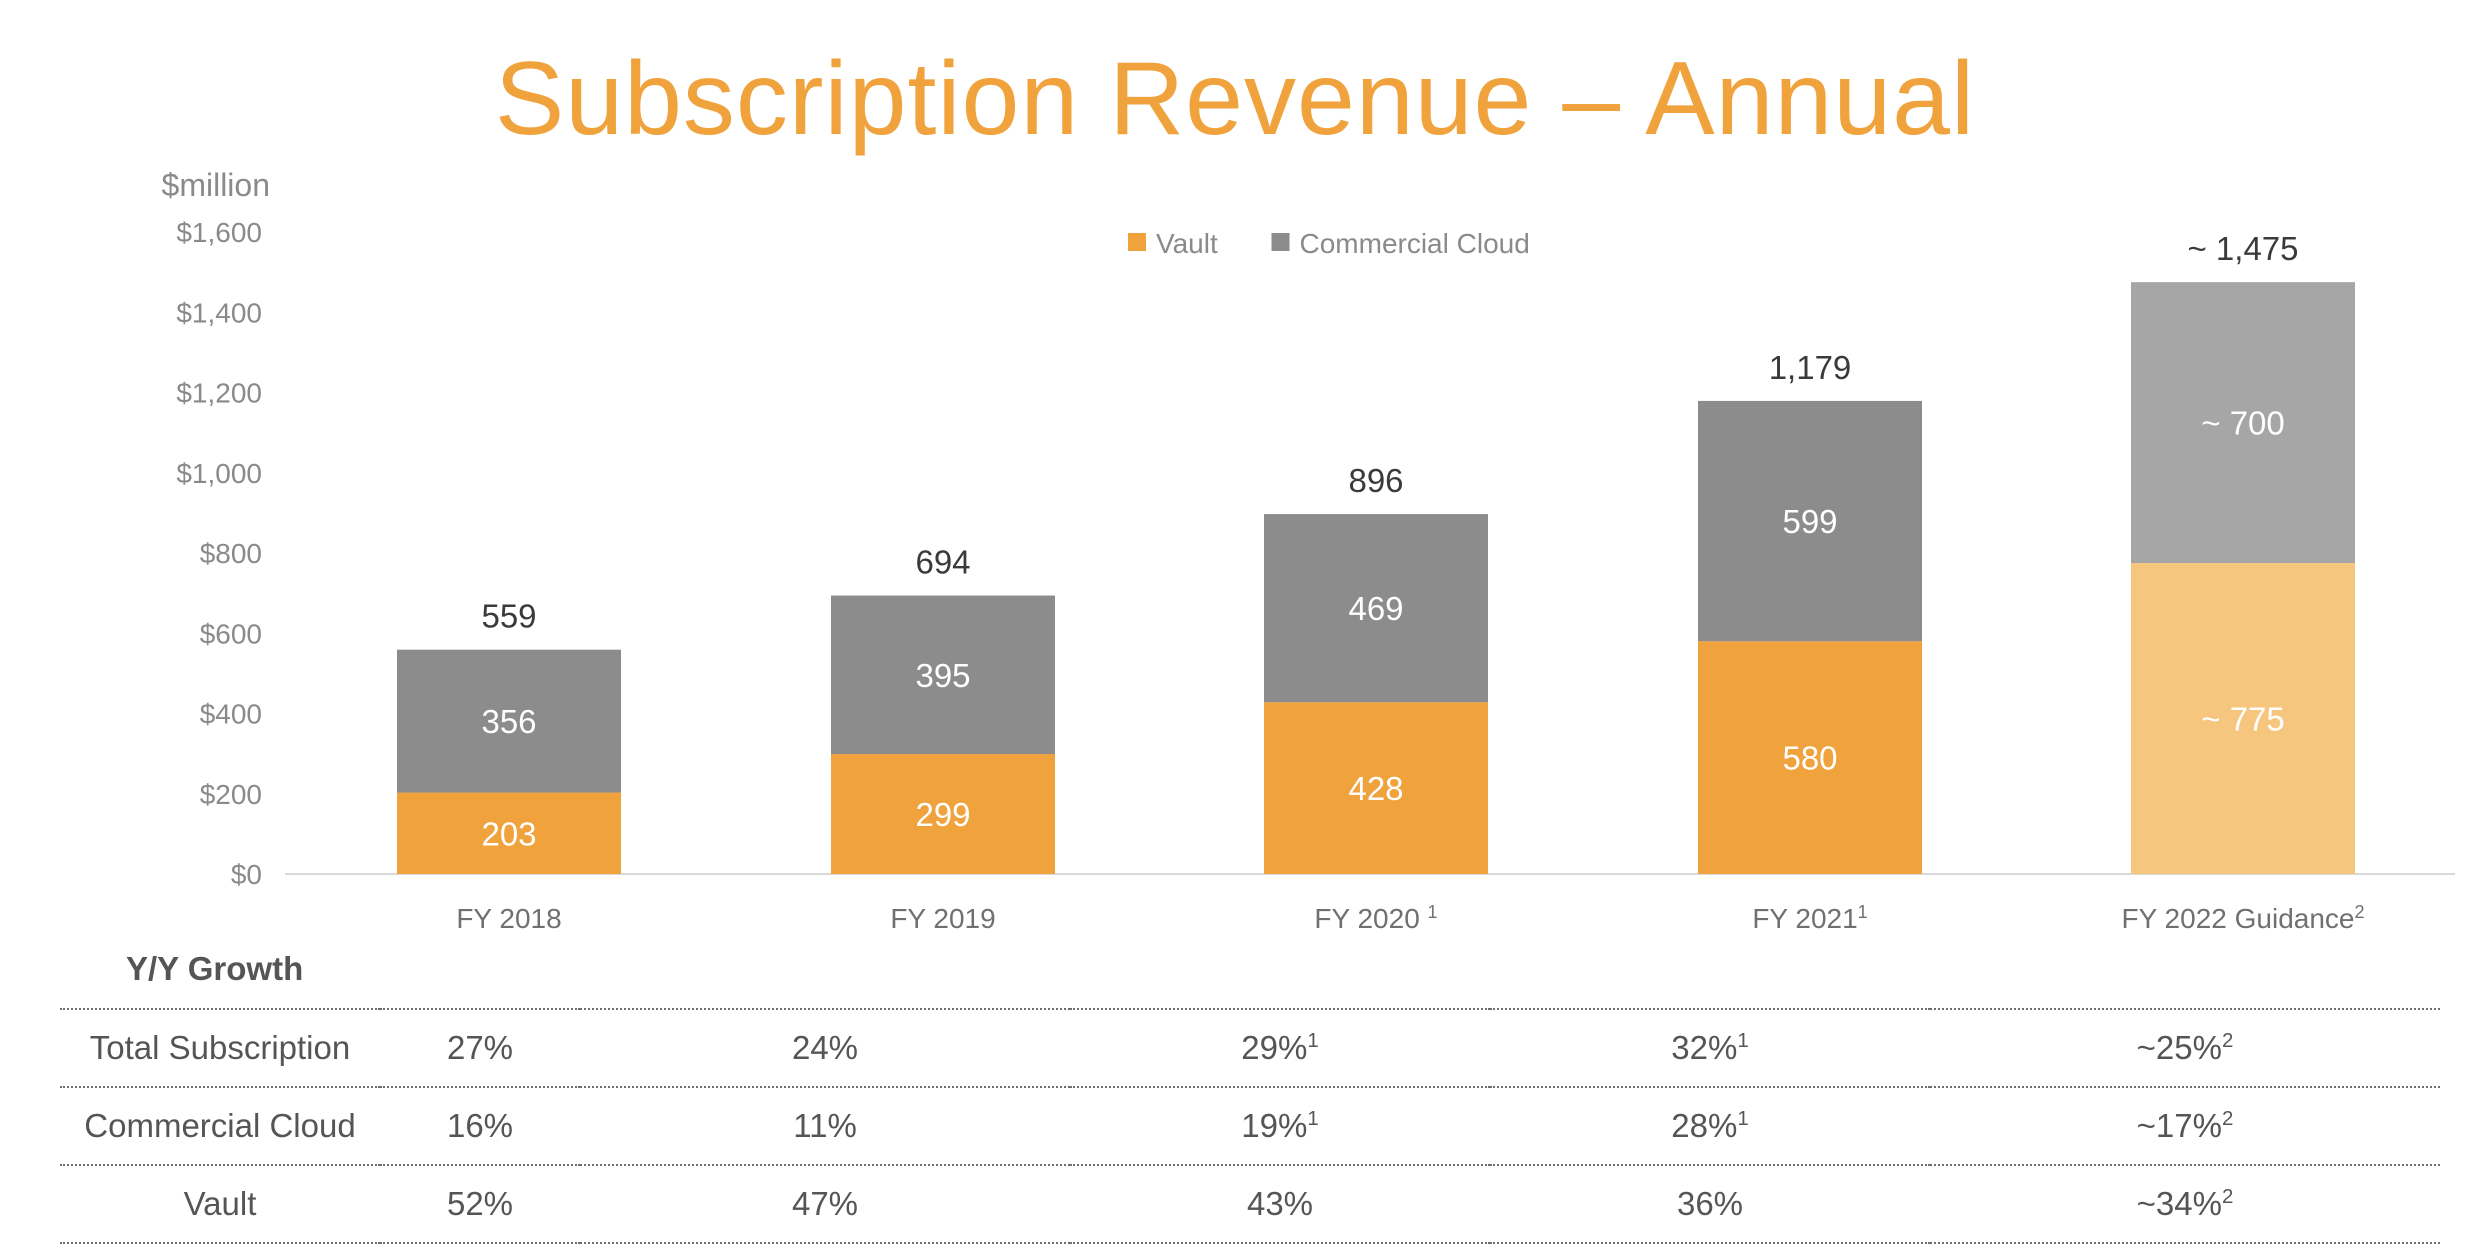 Image resolution: width=2470 pixels, height=1252 pixels. I want to click on growth-cell: 43%, so click(1280, 1204).